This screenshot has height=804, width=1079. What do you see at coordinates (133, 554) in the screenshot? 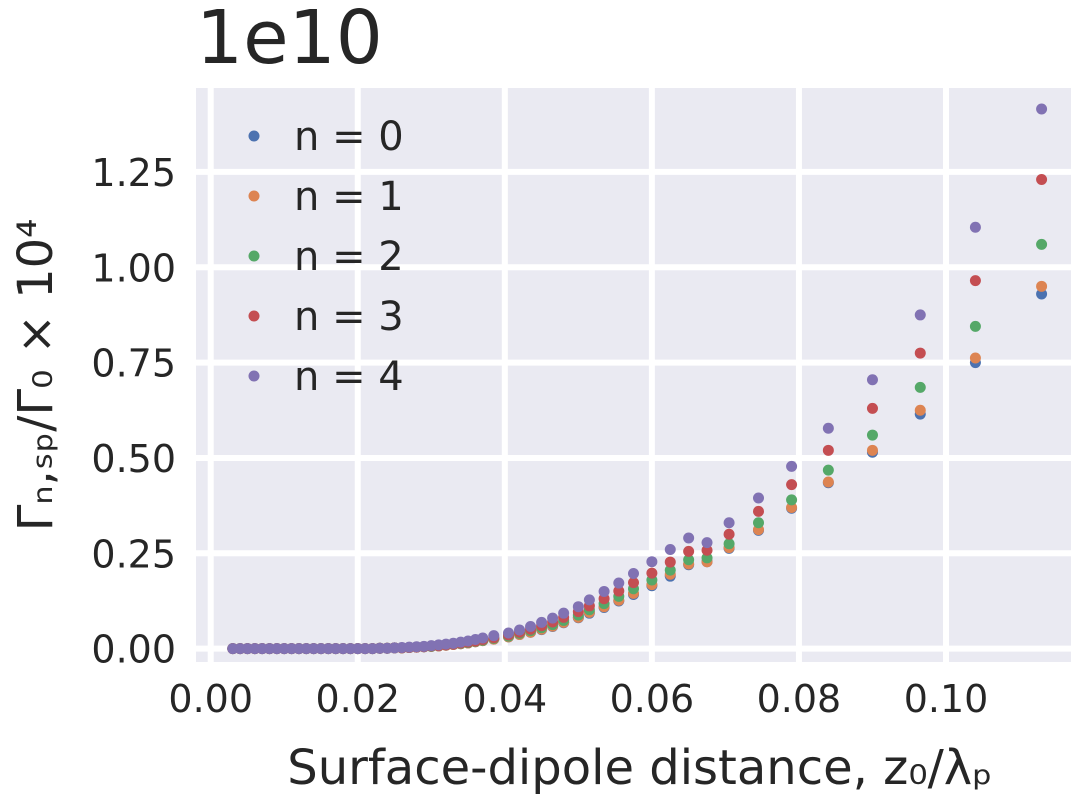
I see `y-tick-label: 0.25` at bounding box center [133, 554].